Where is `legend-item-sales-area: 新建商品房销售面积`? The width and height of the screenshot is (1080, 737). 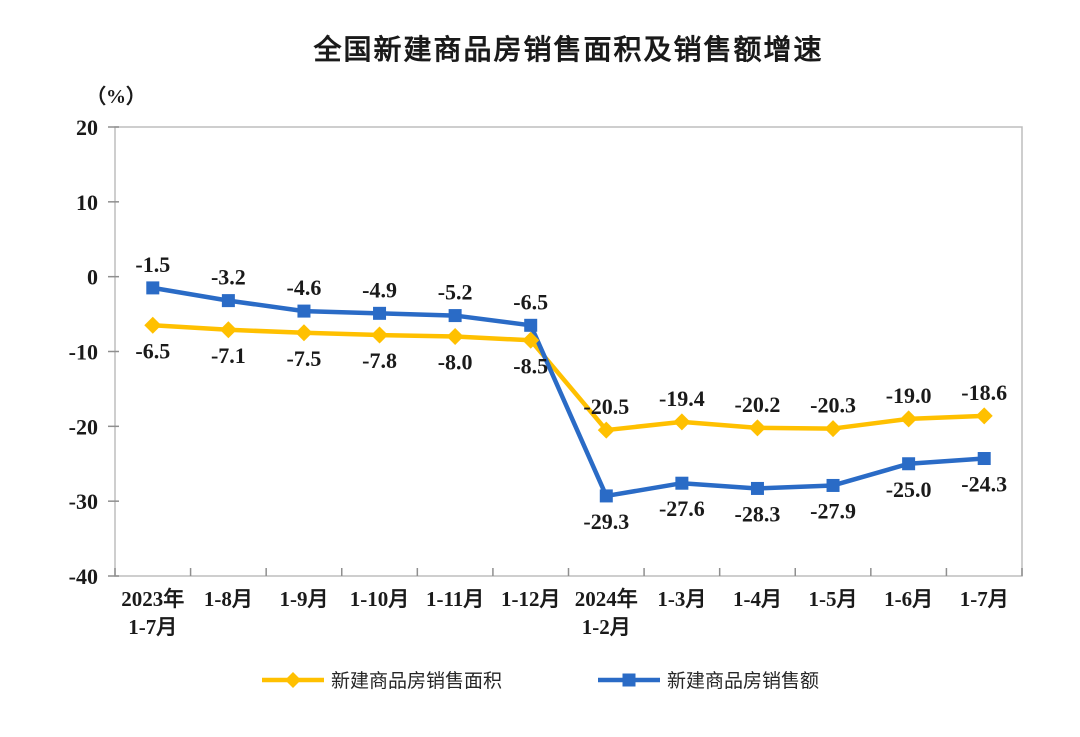
legend-item-sales-area: 新建商品房销售面积 is located at coordinates (381, 679).